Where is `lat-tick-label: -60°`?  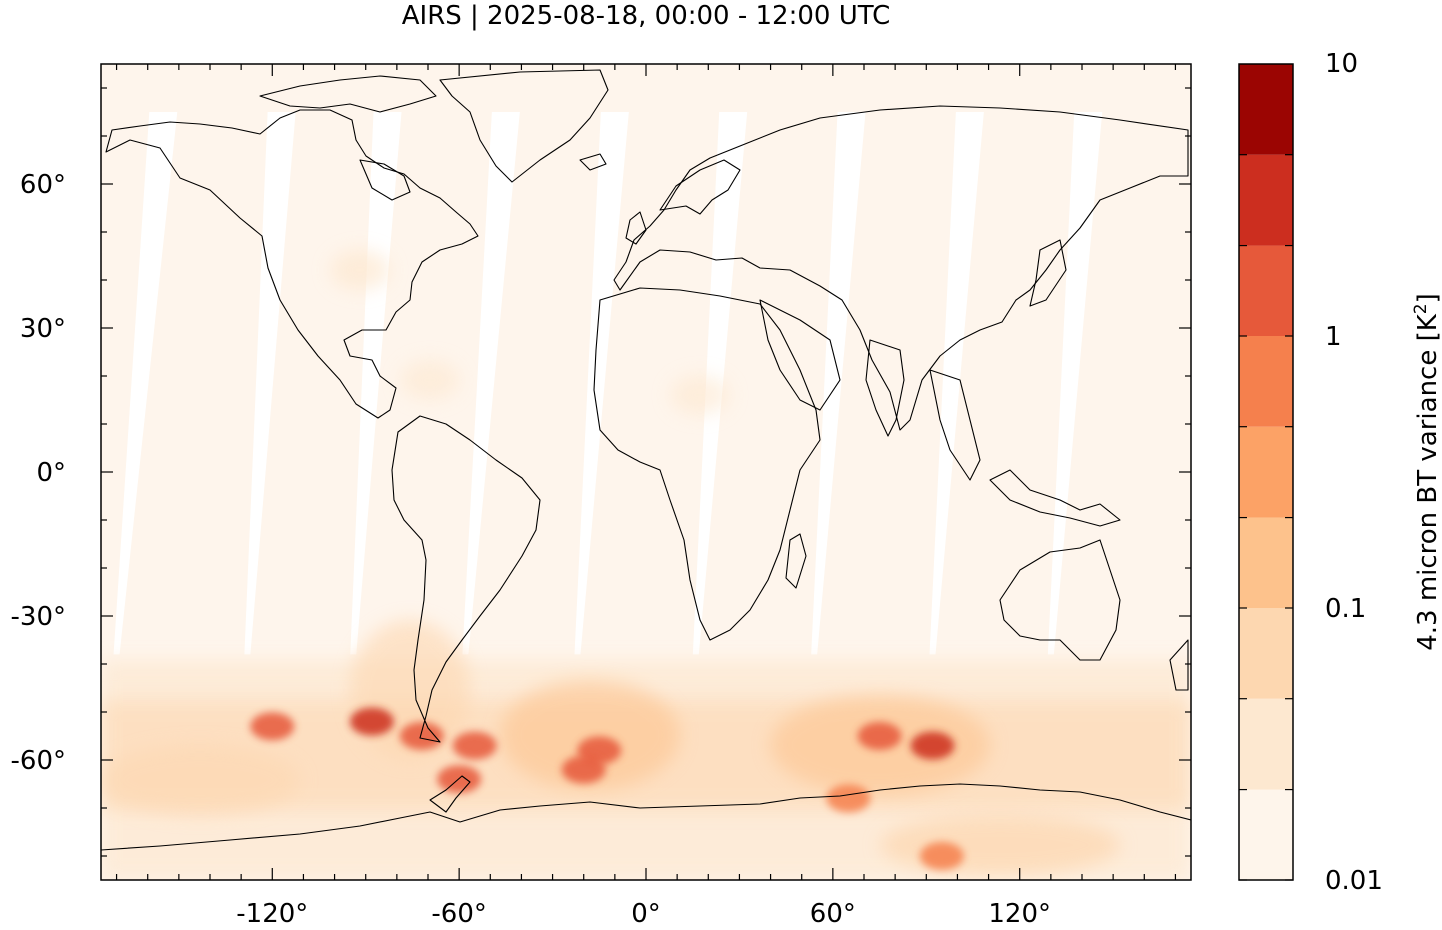
lat-tick-label: -60° is located at coordinates (38, 761).